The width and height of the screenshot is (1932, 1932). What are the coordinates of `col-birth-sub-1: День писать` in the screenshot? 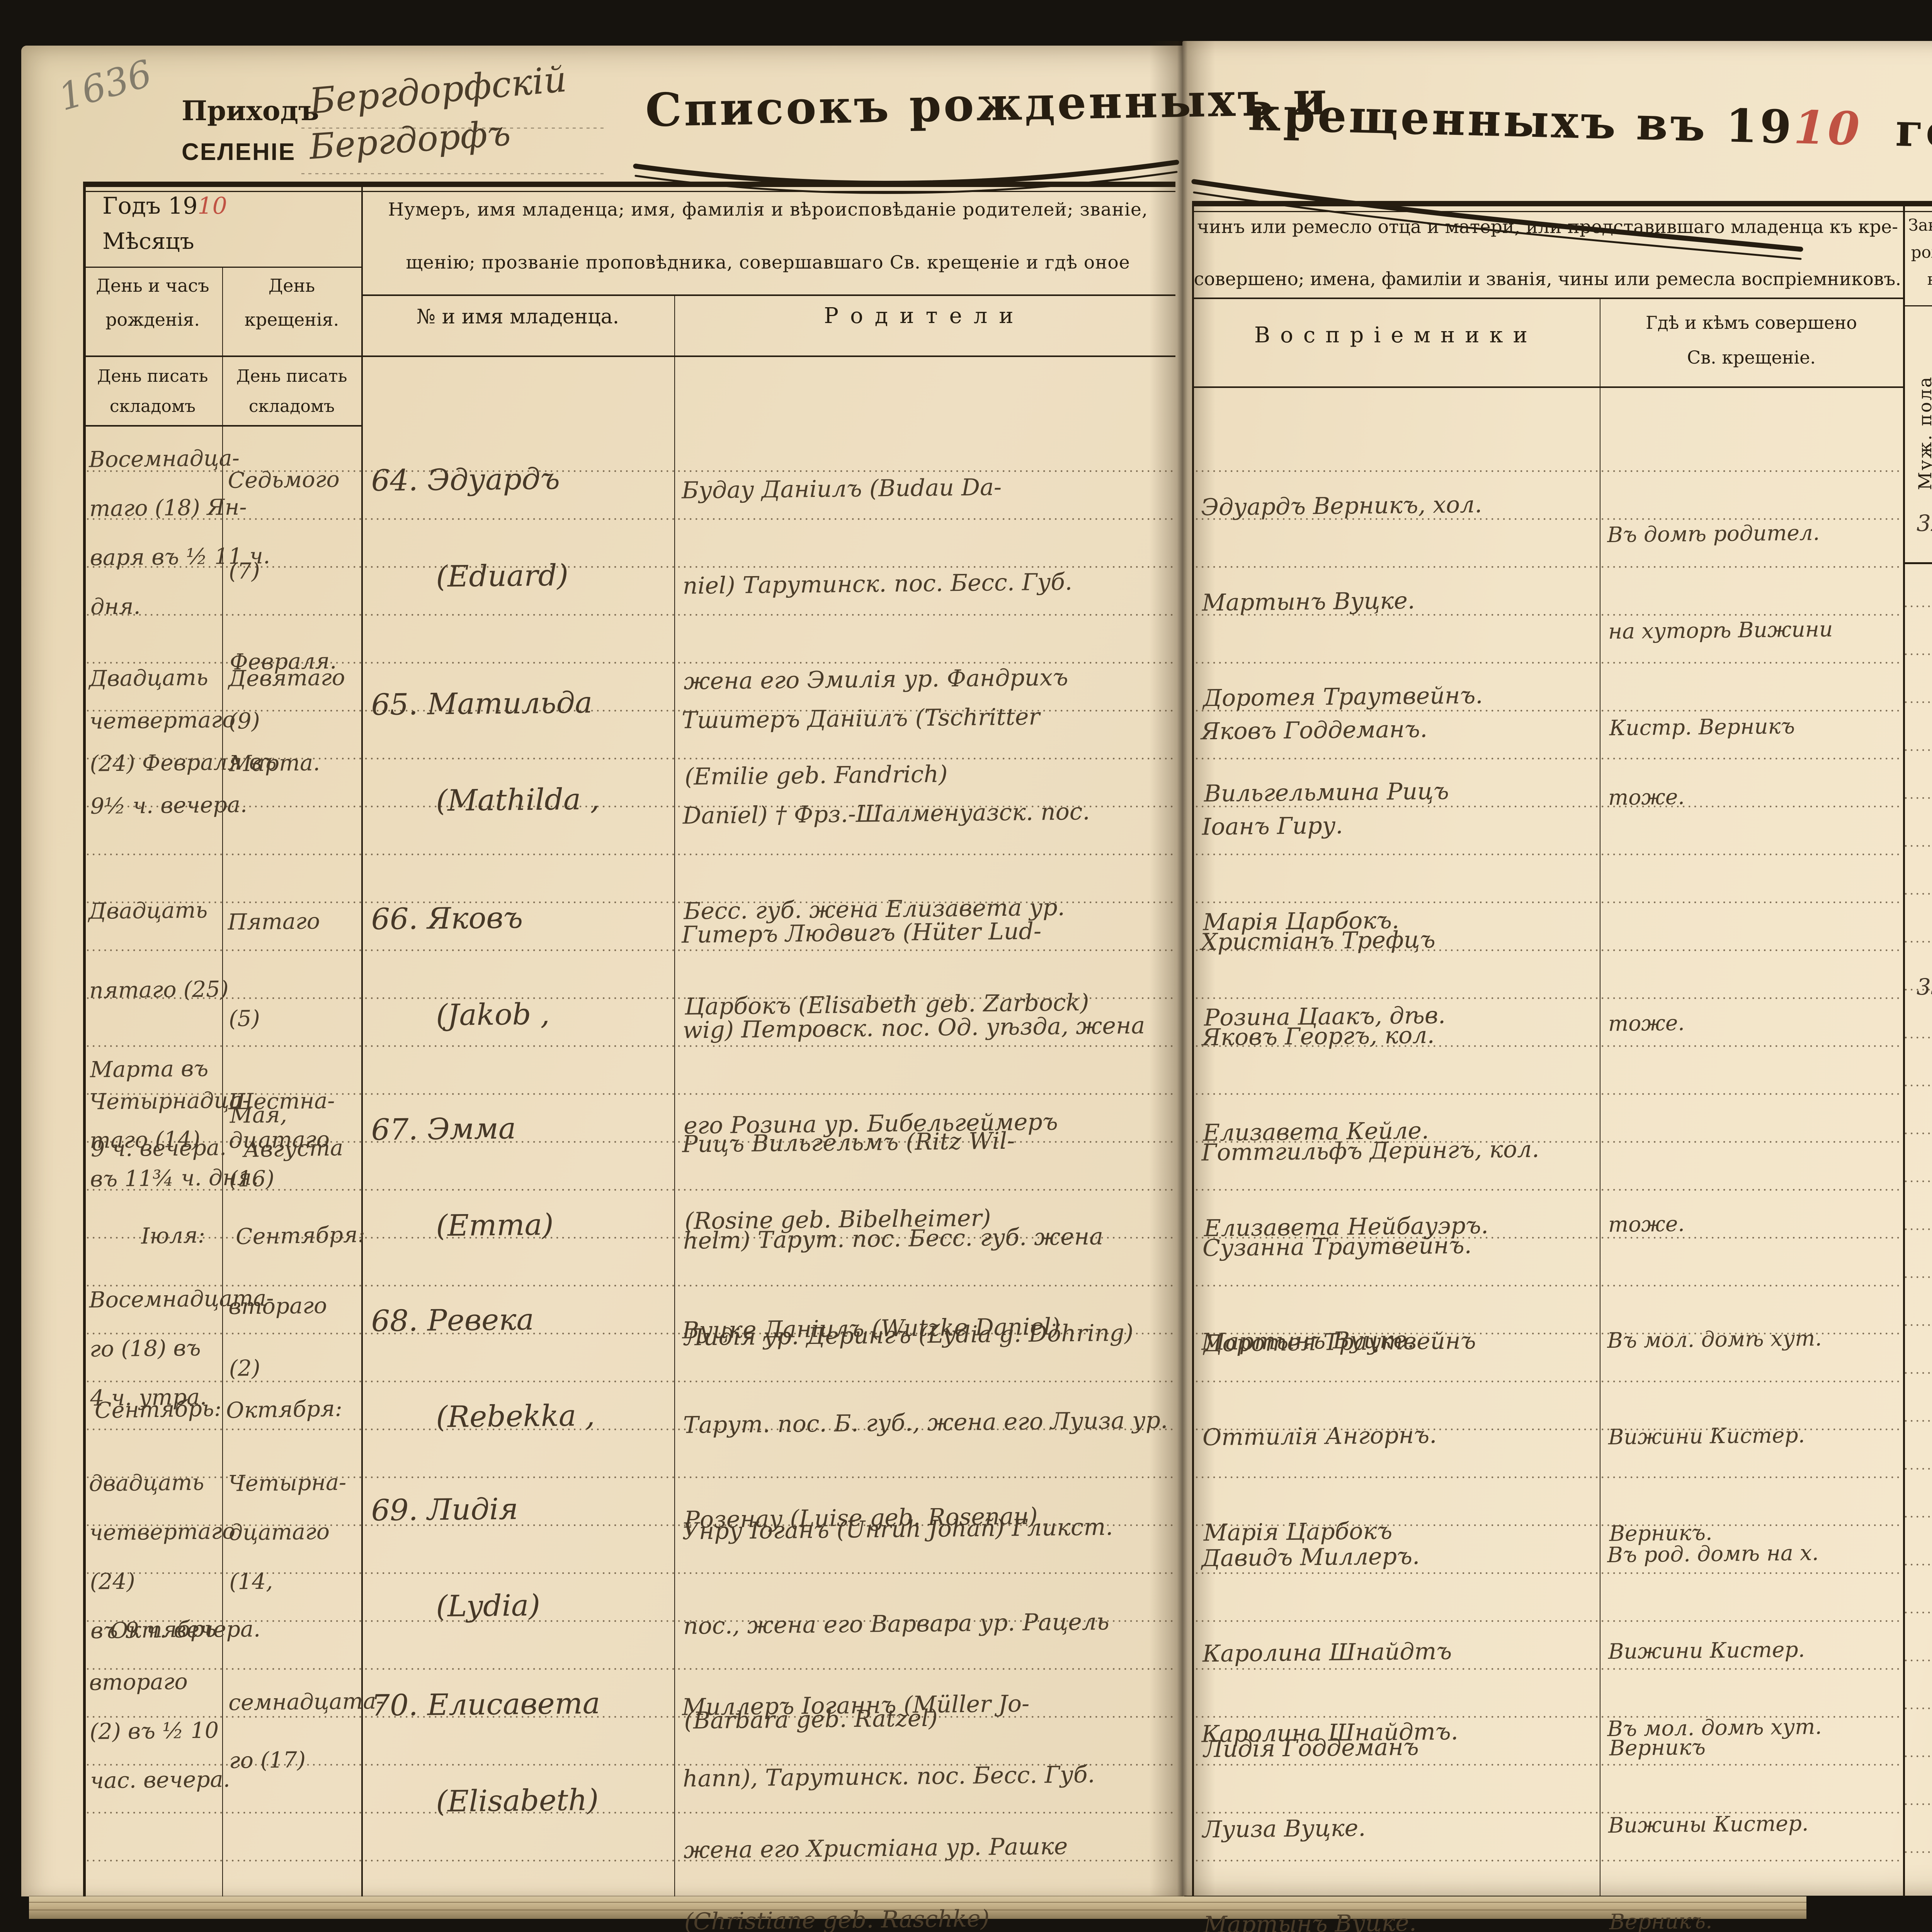 It's located at (152, 376).